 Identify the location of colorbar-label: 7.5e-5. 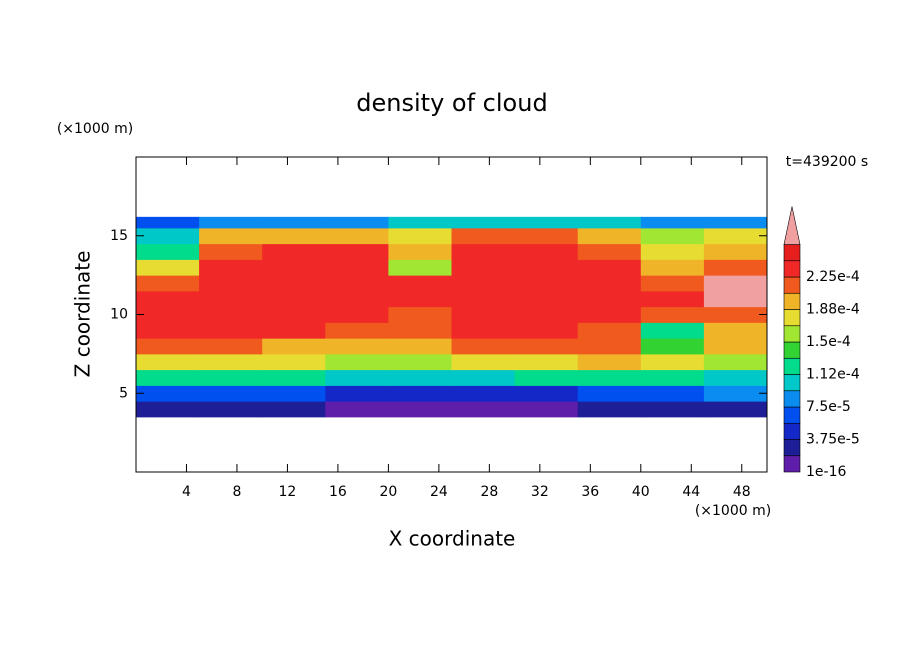
(828, 407).